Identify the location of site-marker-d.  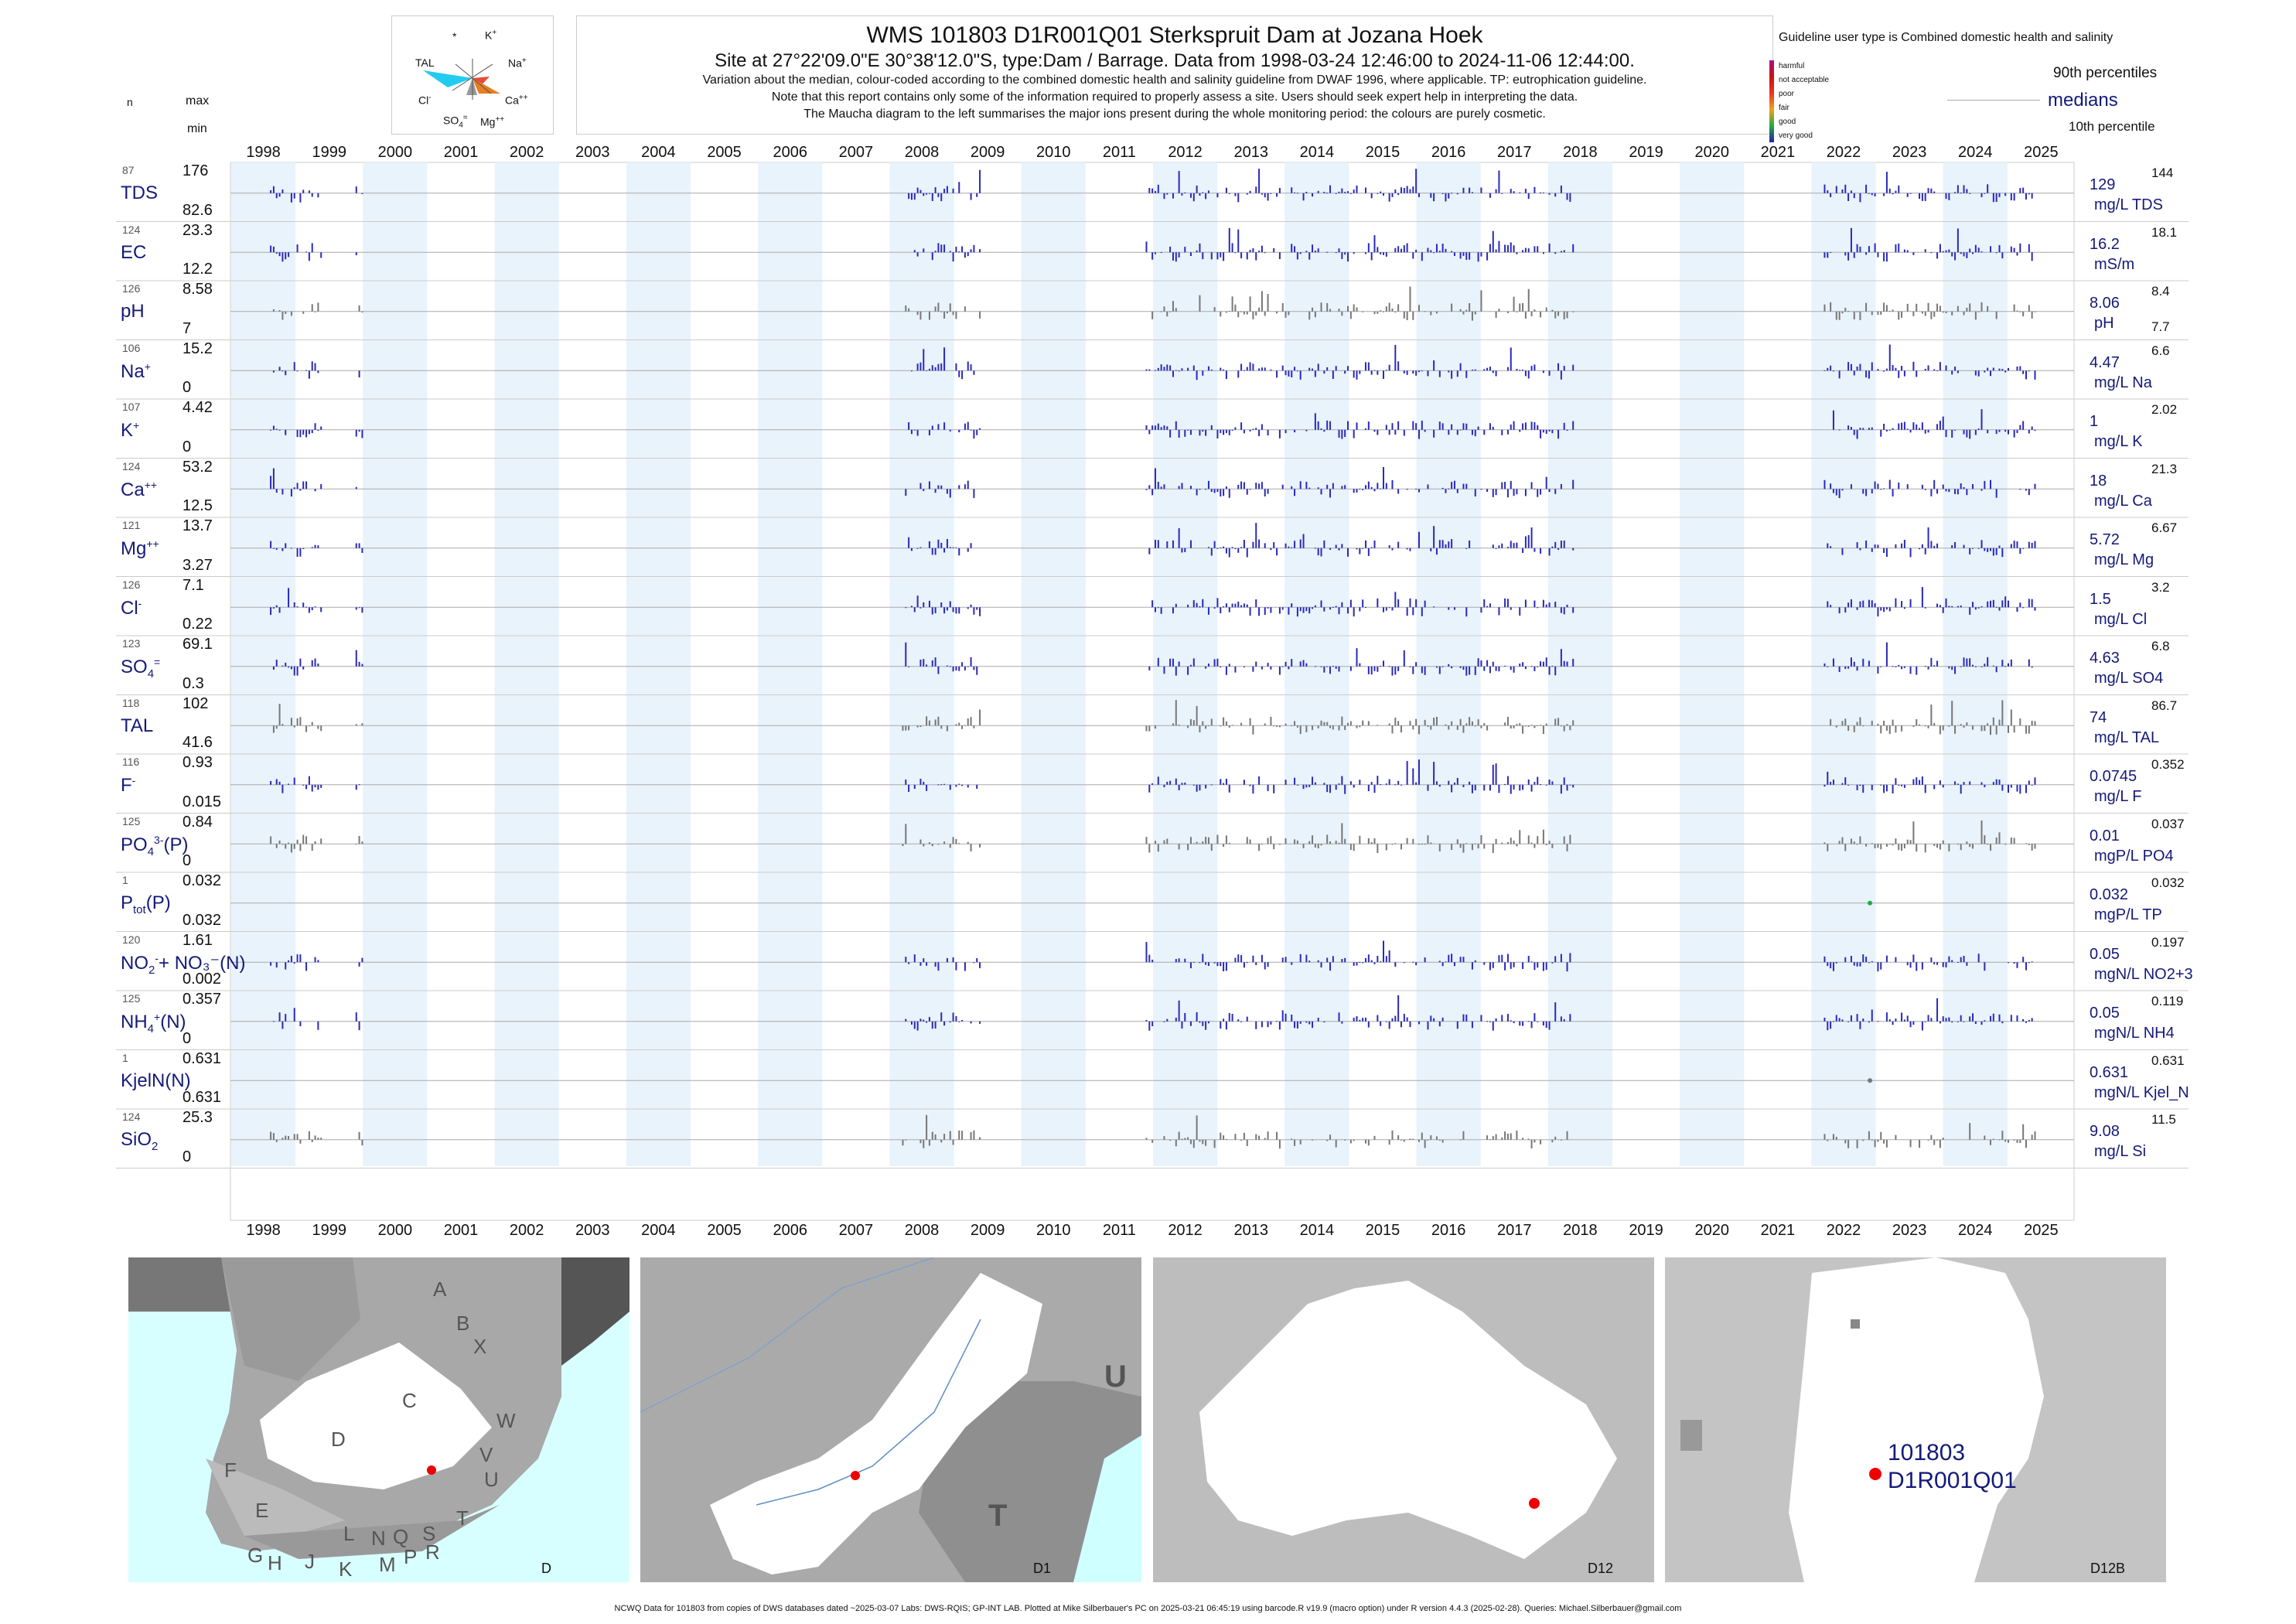
(431, 1470).